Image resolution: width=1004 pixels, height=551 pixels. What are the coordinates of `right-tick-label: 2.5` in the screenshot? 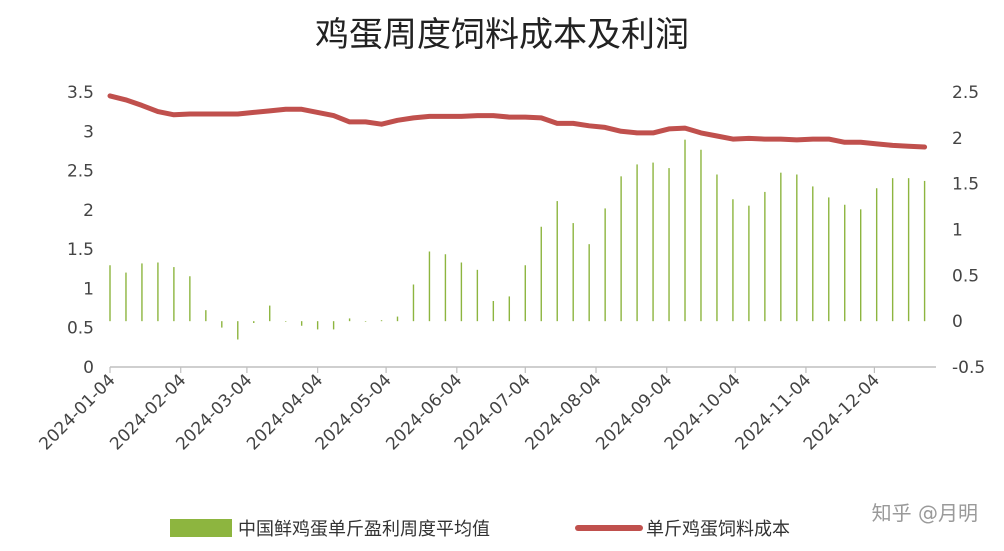 It's located at (965, 93).